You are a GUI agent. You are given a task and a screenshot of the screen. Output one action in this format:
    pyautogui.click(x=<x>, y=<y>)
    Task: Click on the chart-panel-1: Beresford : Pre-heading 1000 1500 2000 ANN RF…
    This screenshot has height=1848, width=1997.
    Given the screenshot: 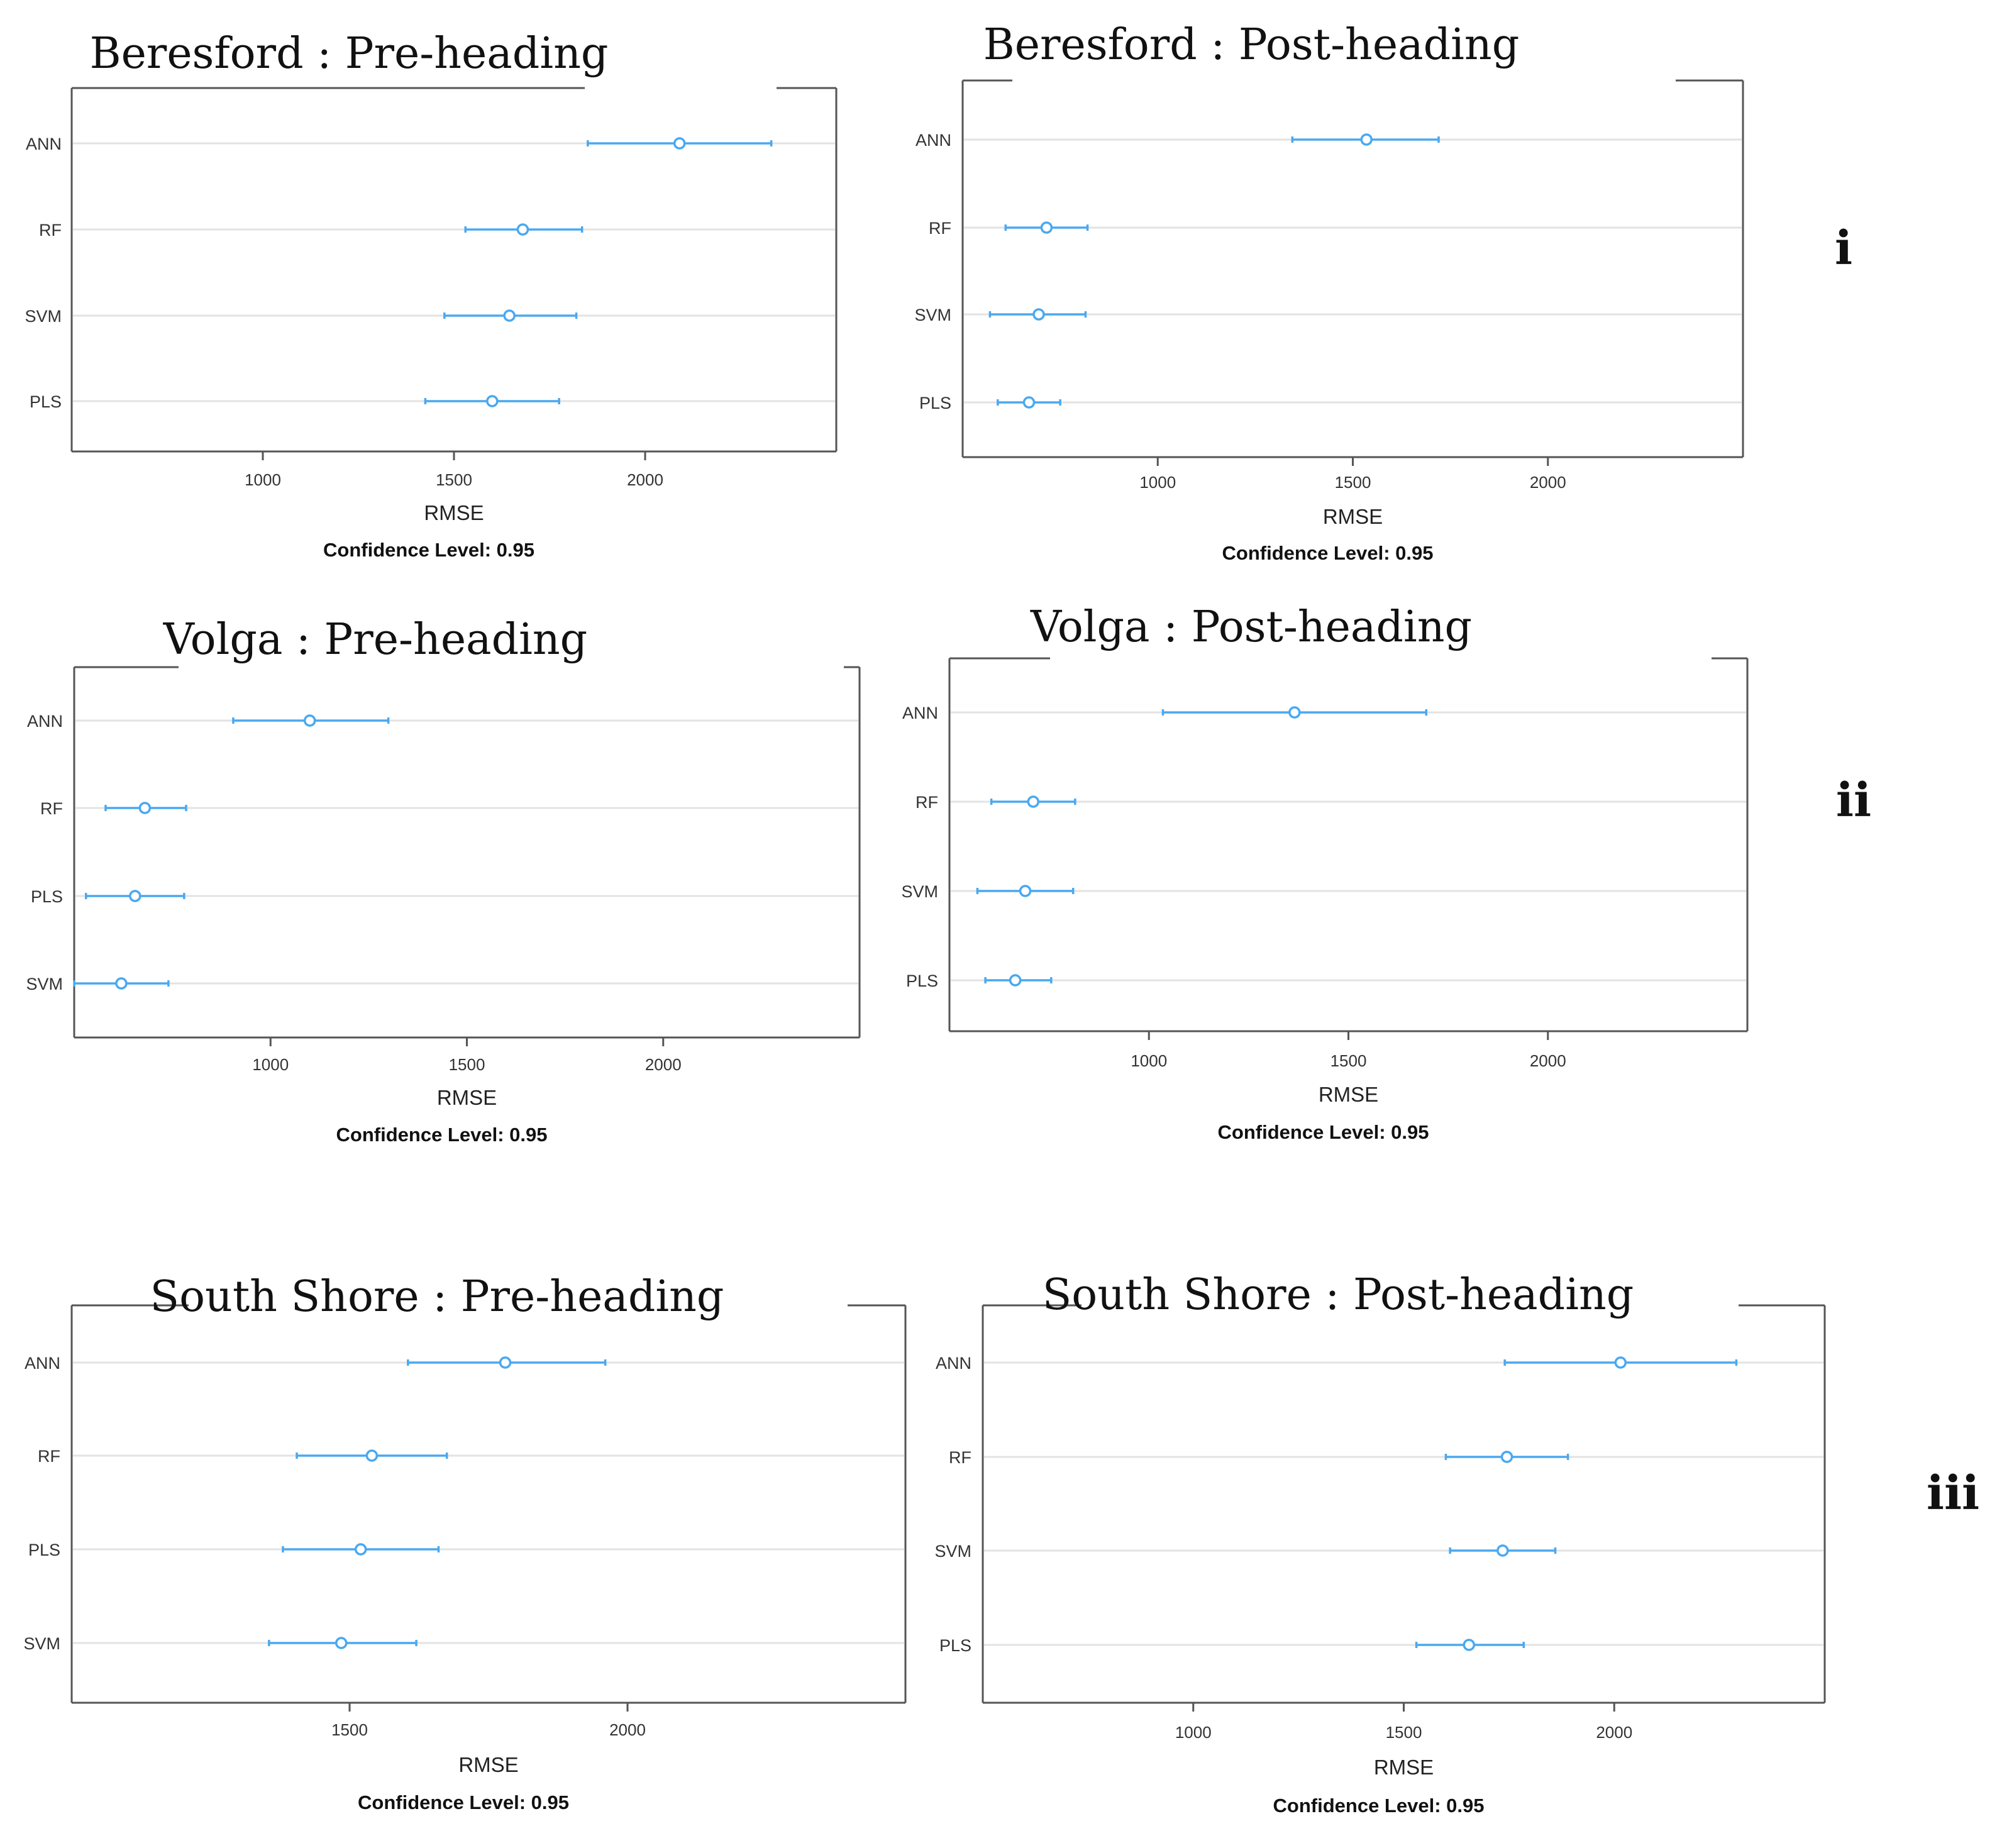 What is the action you would take?
    pyautogui.click(x=431, y=295)
    